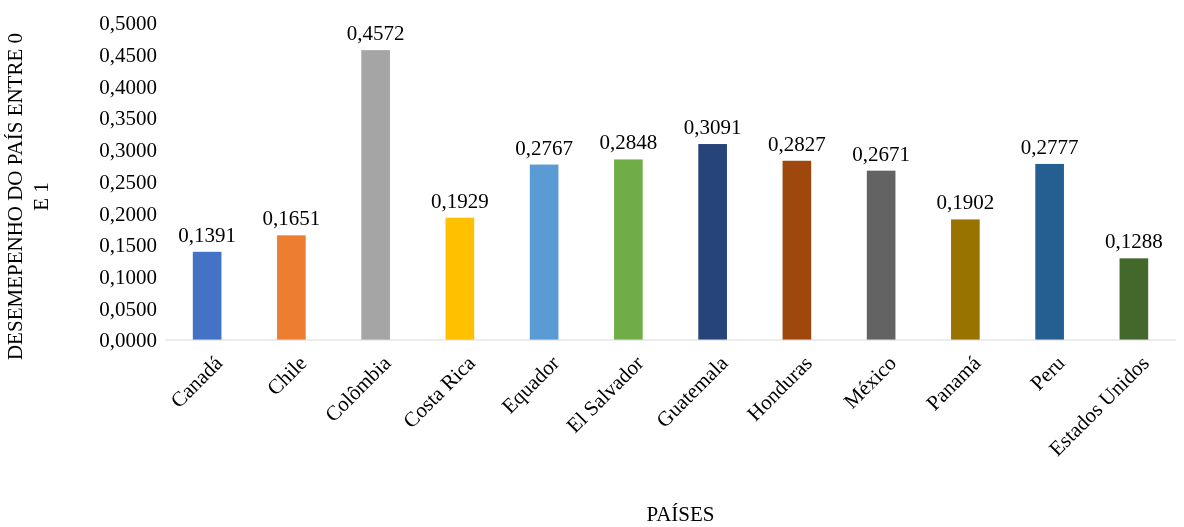 Image resolution: width=1184 pixels, height=527 pixels. I want to click on data-label: 0,1391, so click(207, 234).